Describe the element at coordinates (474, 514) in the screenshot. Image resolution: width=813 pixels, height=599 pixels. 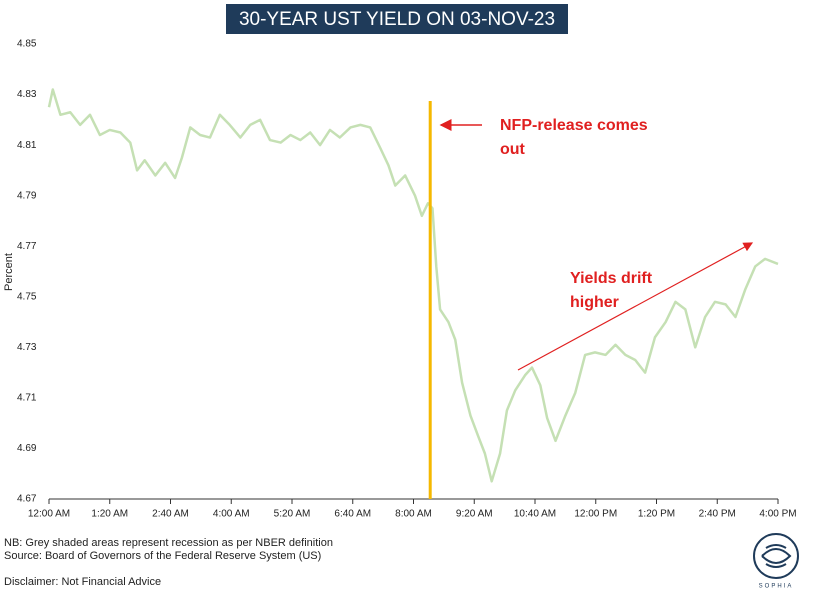
I see `x-tick-label: 9:20 AM` at that location.